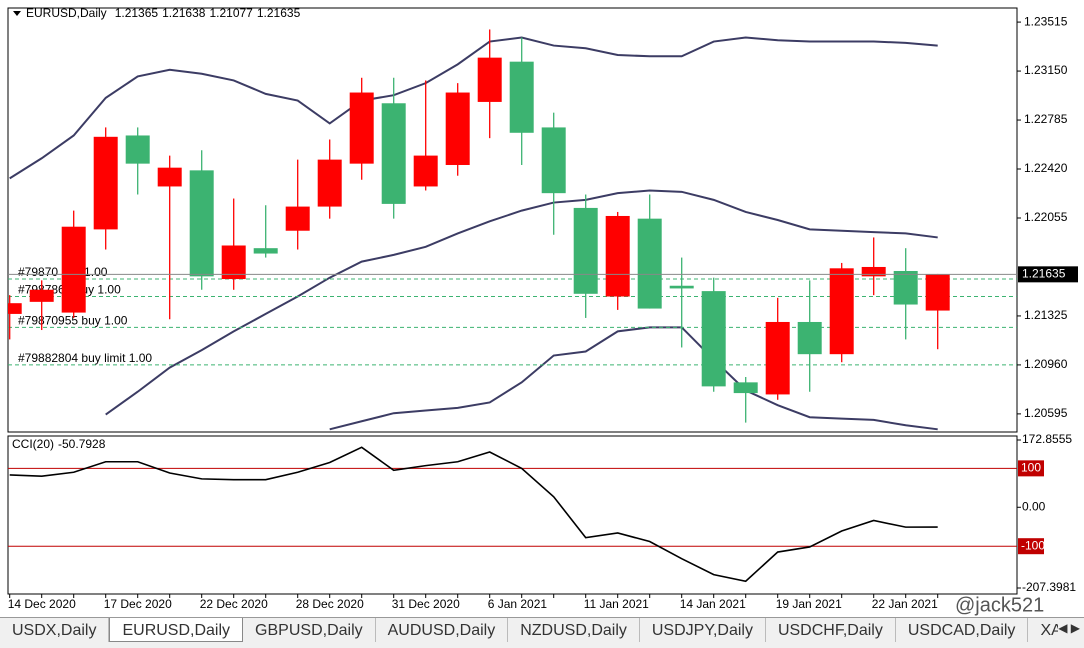  Describe the element at coordinates (55, 630) in the screenshot. I see `tab: USDX,Daily` at that location.